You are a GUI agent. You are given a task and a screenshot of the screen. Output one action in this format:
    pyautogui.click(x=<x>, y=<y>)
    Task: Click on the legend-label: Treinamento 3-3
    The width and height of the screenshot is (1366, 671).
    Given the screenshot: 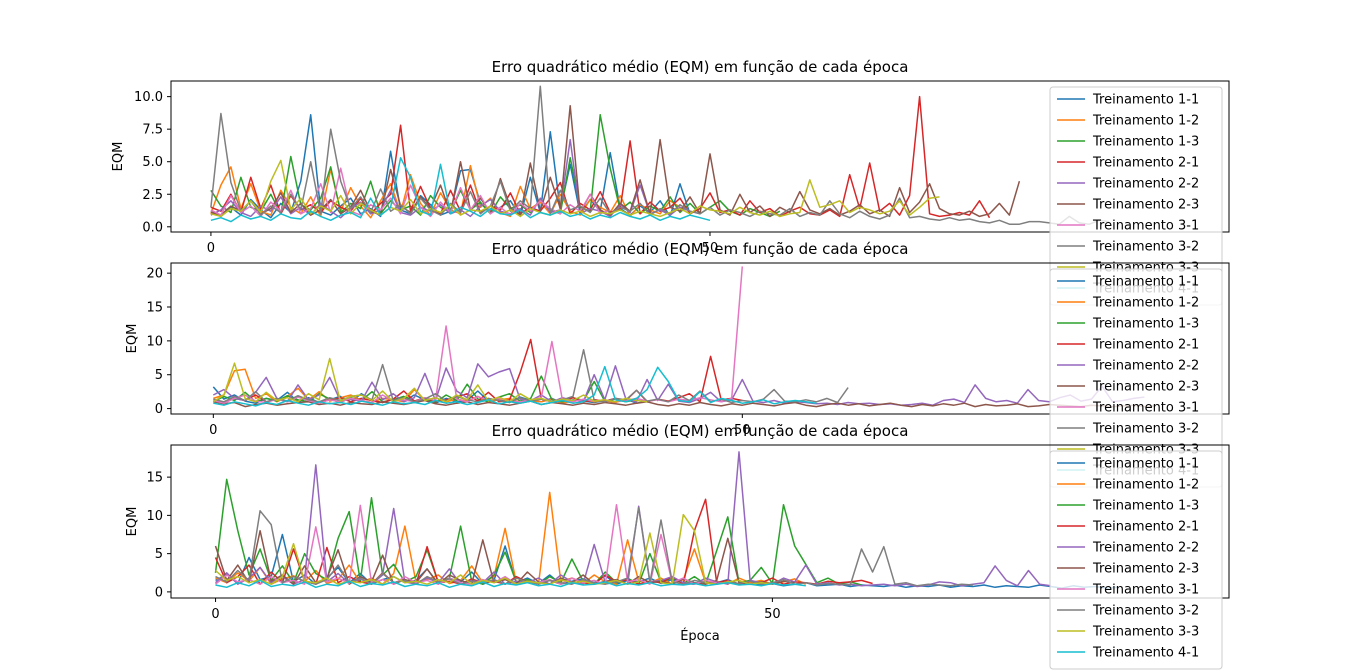 What is the action you would take?
    pyautogui.click(x=1145, y=632)
    